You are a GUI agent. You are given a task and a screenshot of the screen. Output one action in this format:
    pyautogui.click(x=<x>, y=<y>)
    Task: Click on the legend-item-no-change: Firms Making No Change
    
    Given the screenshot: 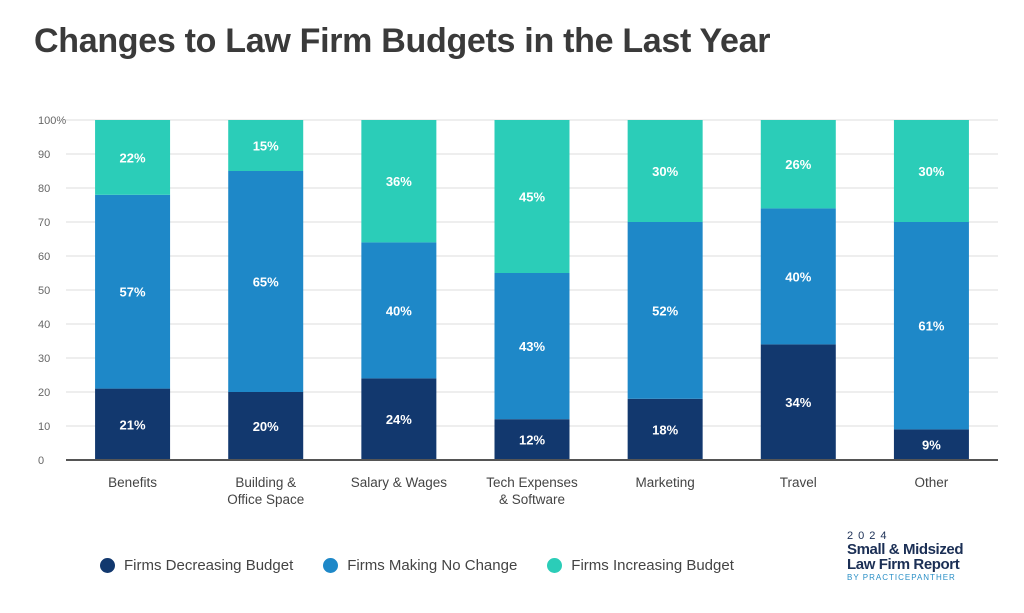 What is the action you would take?
    pyautogui.click(x=420, y=565)
    